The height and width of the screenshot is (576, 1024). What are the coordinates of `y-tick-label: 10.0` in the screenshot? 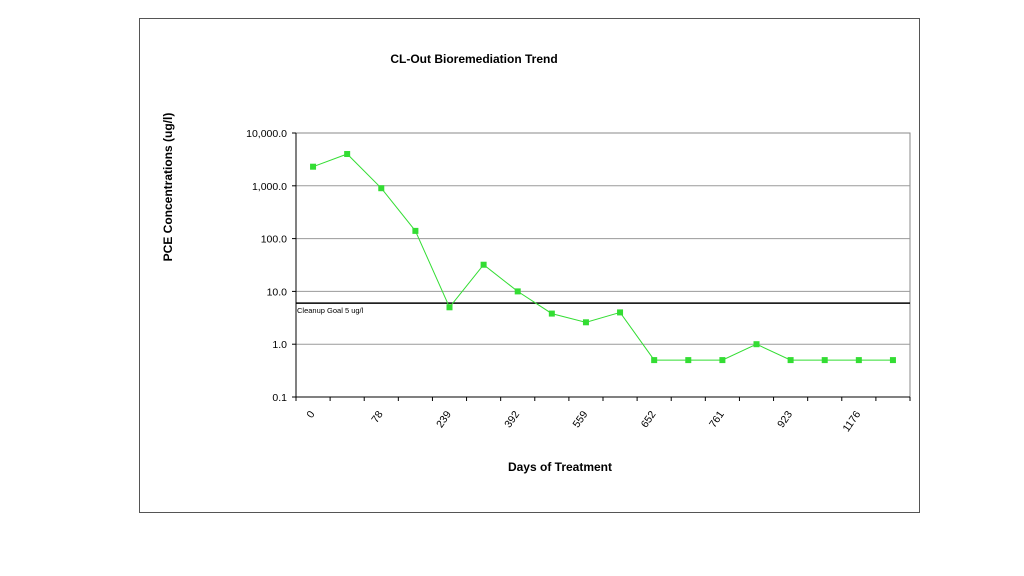 It's located at (277, 292).